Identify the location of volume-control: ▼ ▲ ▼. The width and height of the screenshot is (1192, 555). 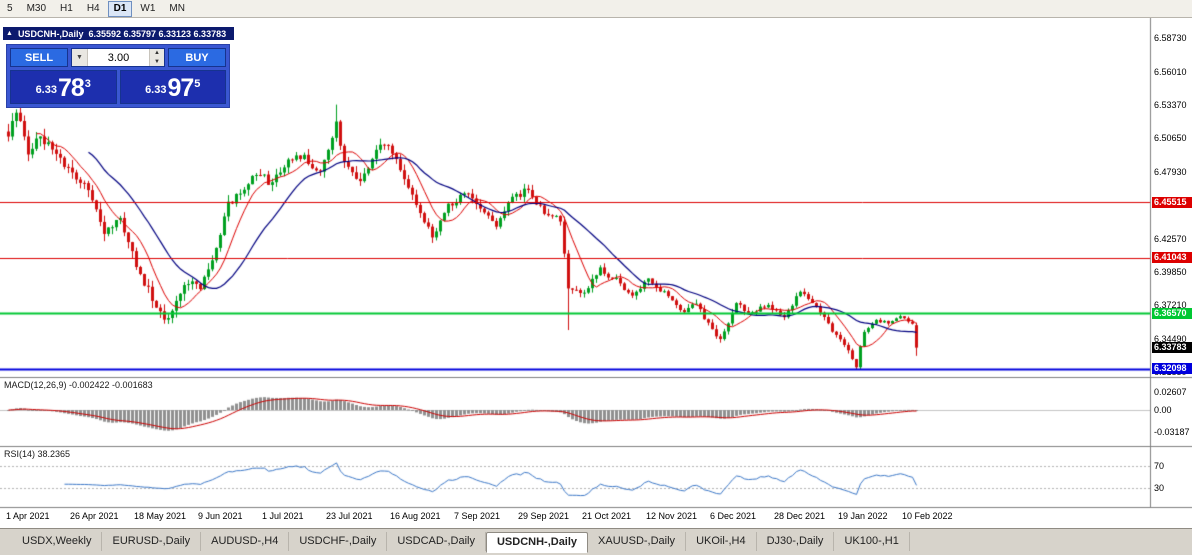
(118, 57).